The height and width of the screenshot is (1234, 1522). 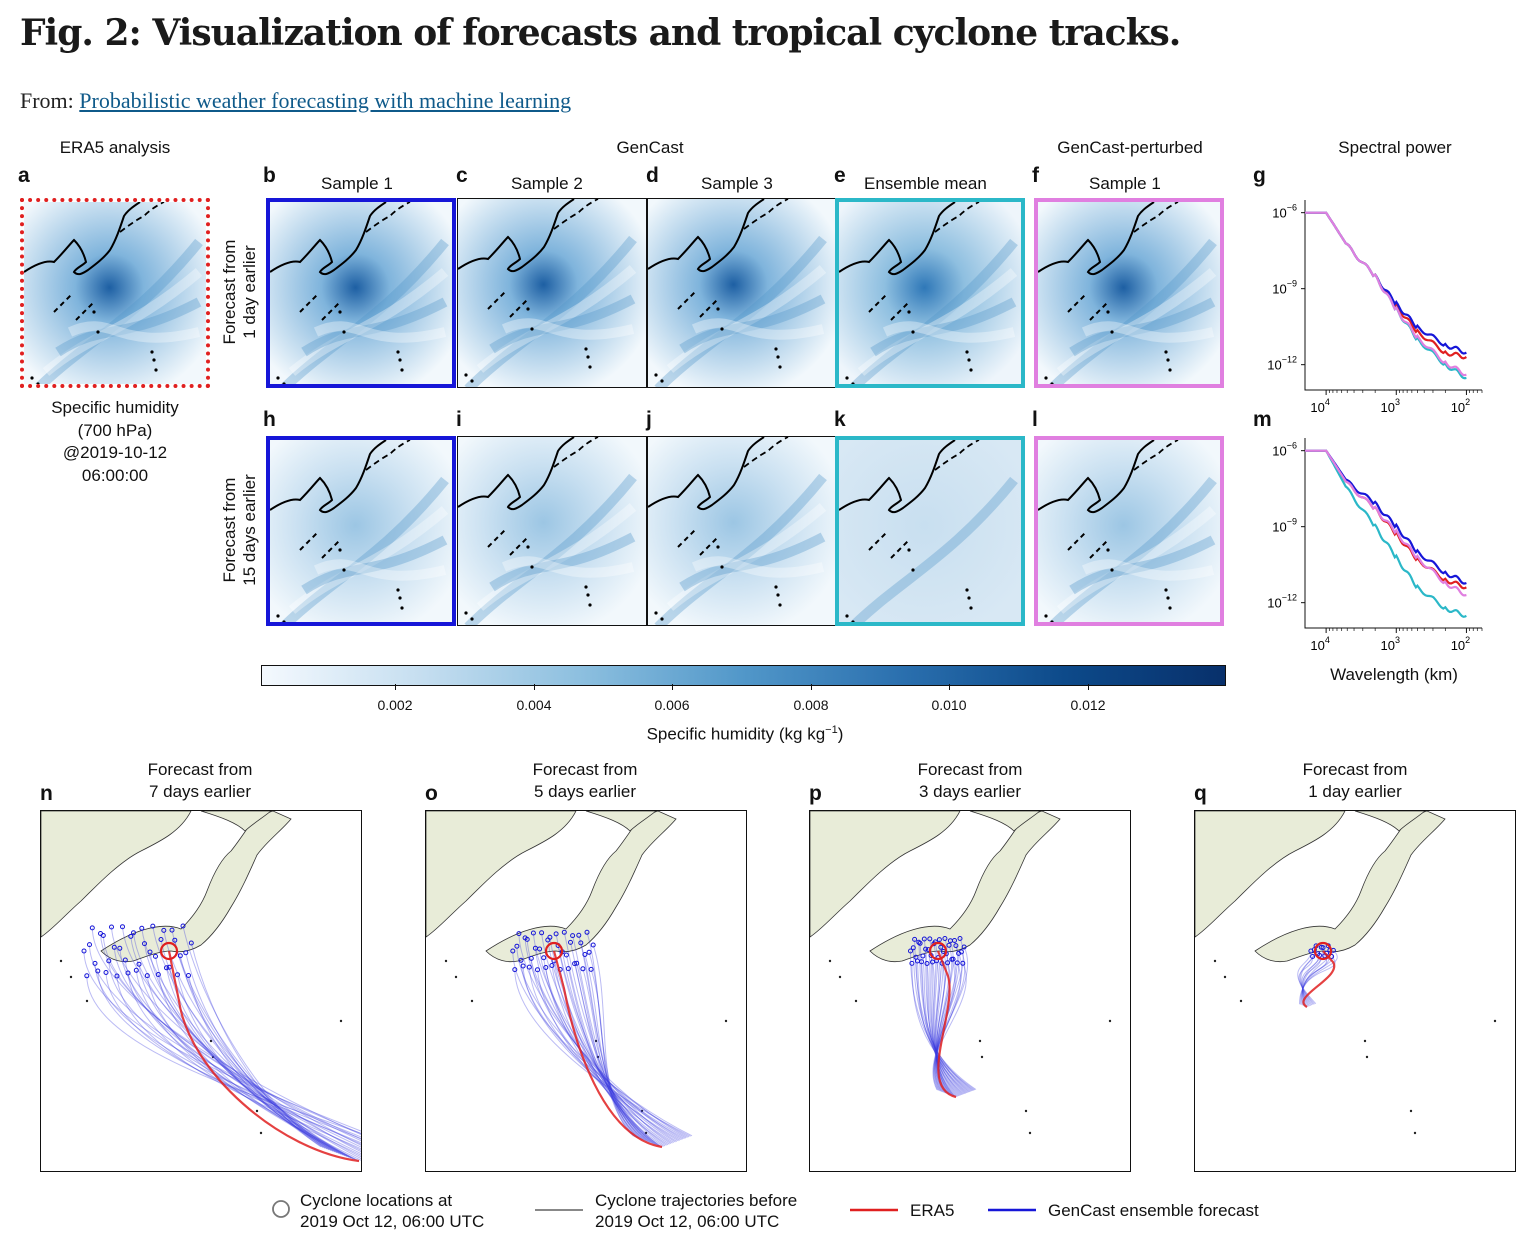 I want to click on map-e-ensemble-mean, so click(x=930, y=293).